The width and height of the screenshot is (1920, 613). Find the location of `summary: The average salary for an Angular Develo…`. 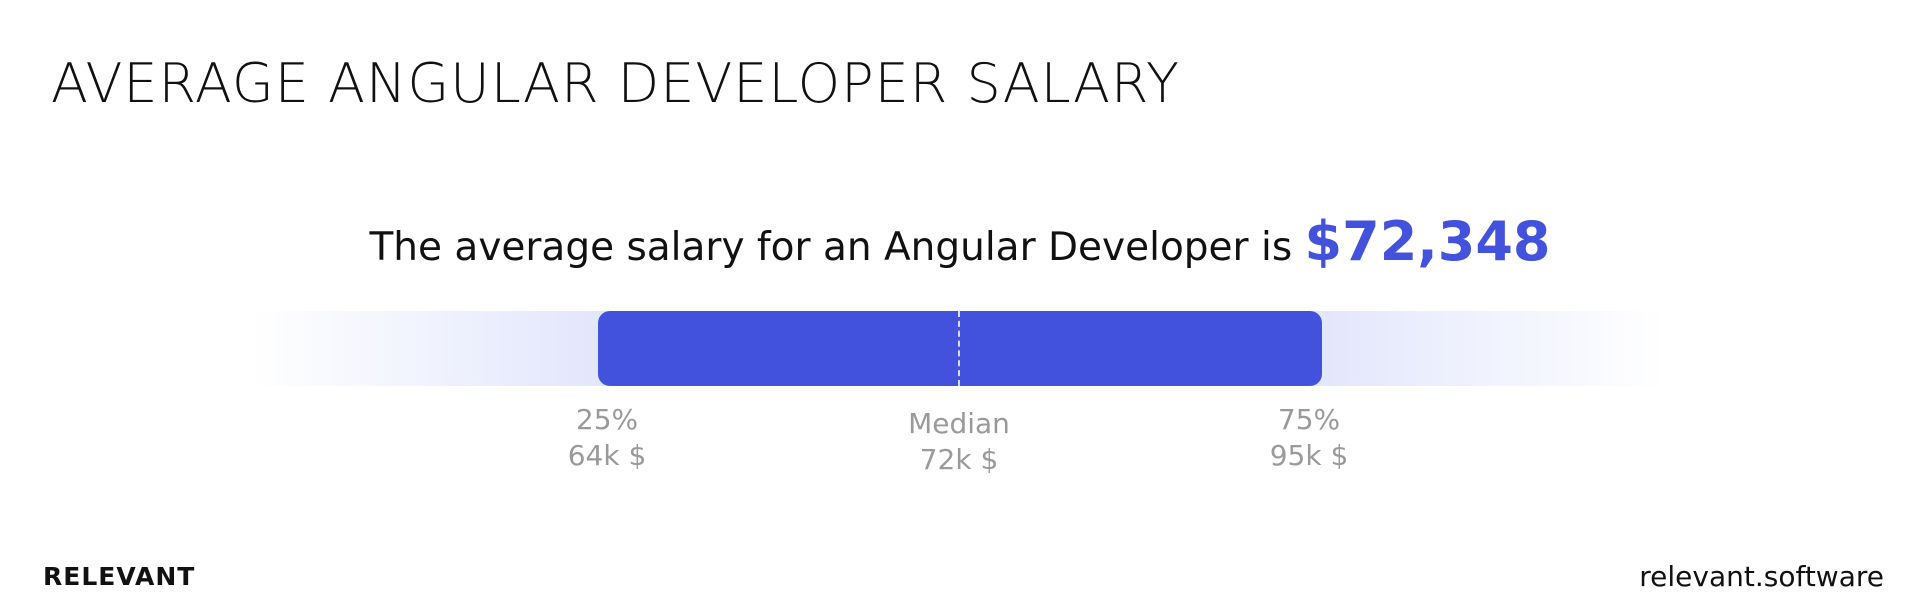

summary: The average salary for an Angular Develo… is located at coordinates (960, 241).